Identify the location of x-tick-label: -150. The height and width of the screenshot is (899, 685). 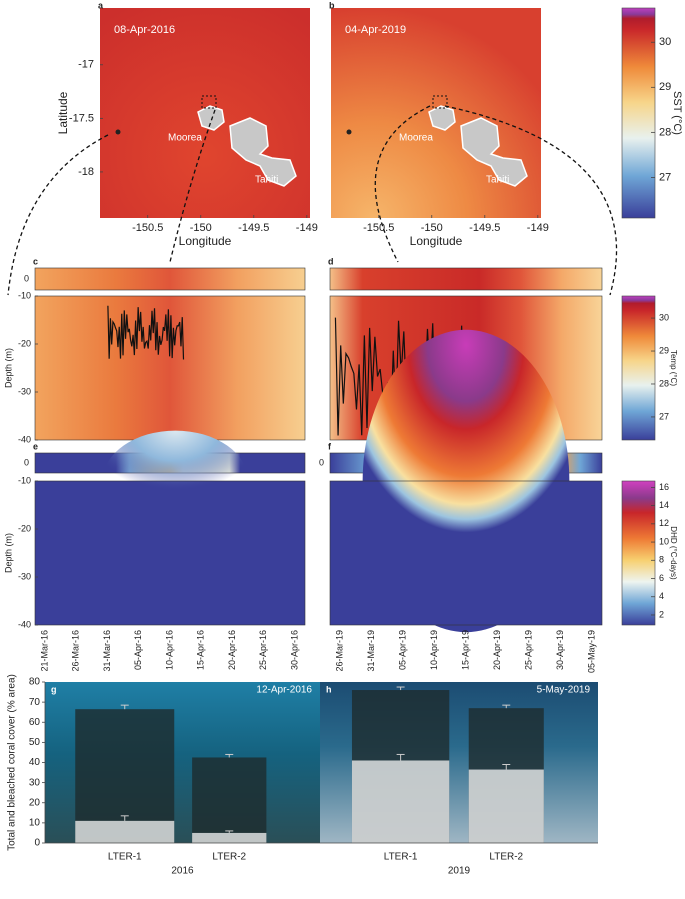
(201, 228).